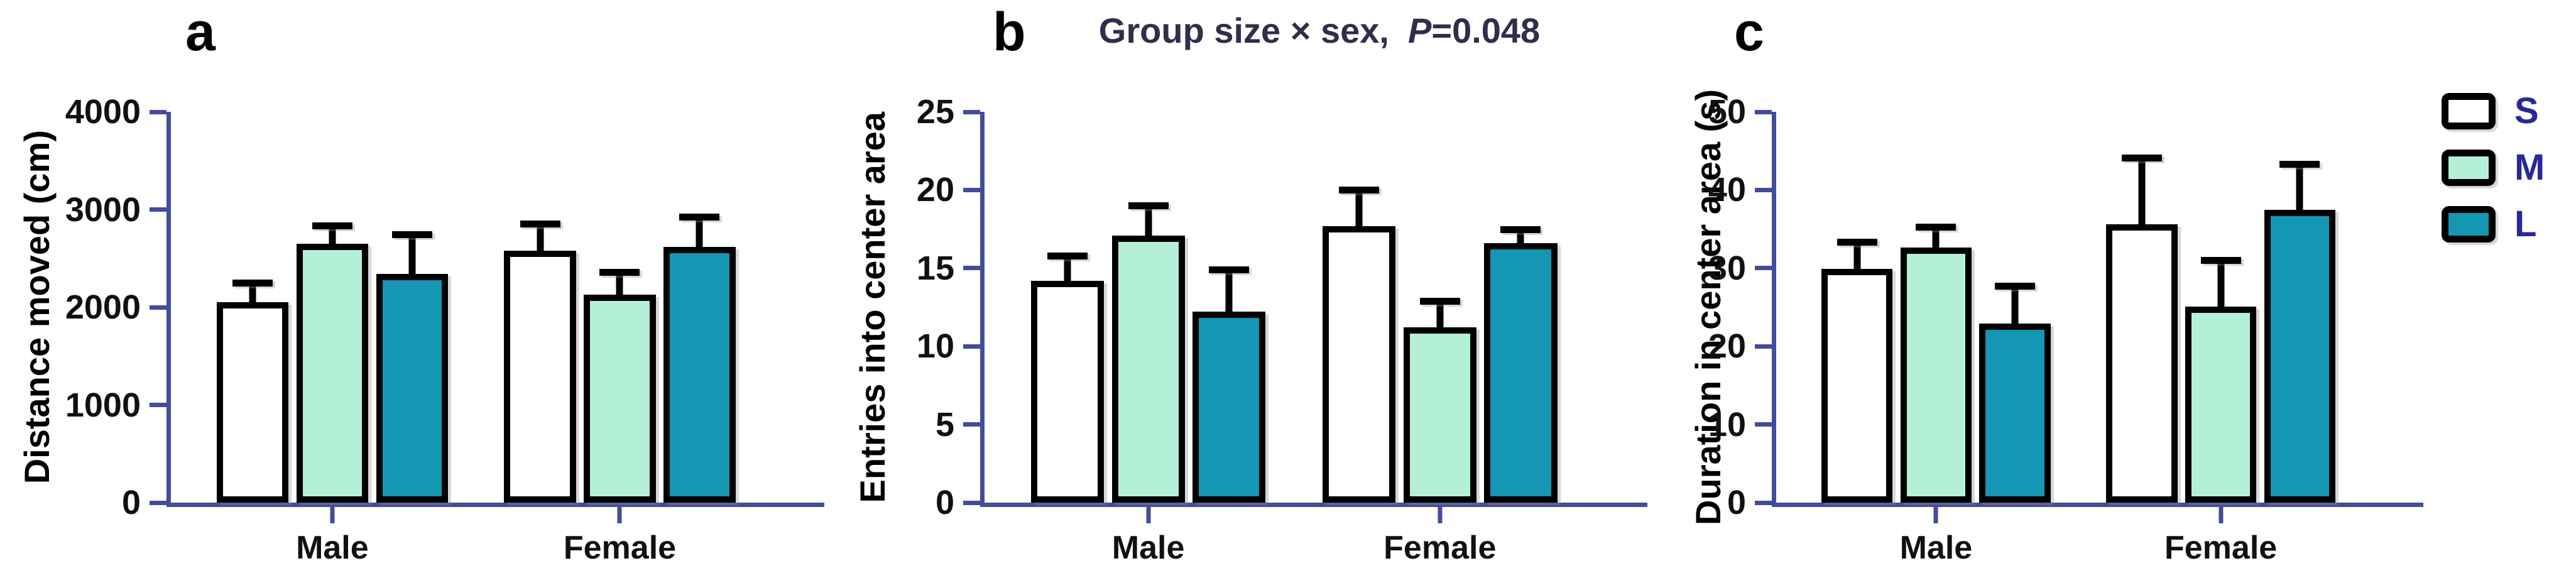 The image size is (2576, 578). Describe the element at coordinates (945, 503) in the screenshot. I see `y-tick-label-b-0: 0` at that location.